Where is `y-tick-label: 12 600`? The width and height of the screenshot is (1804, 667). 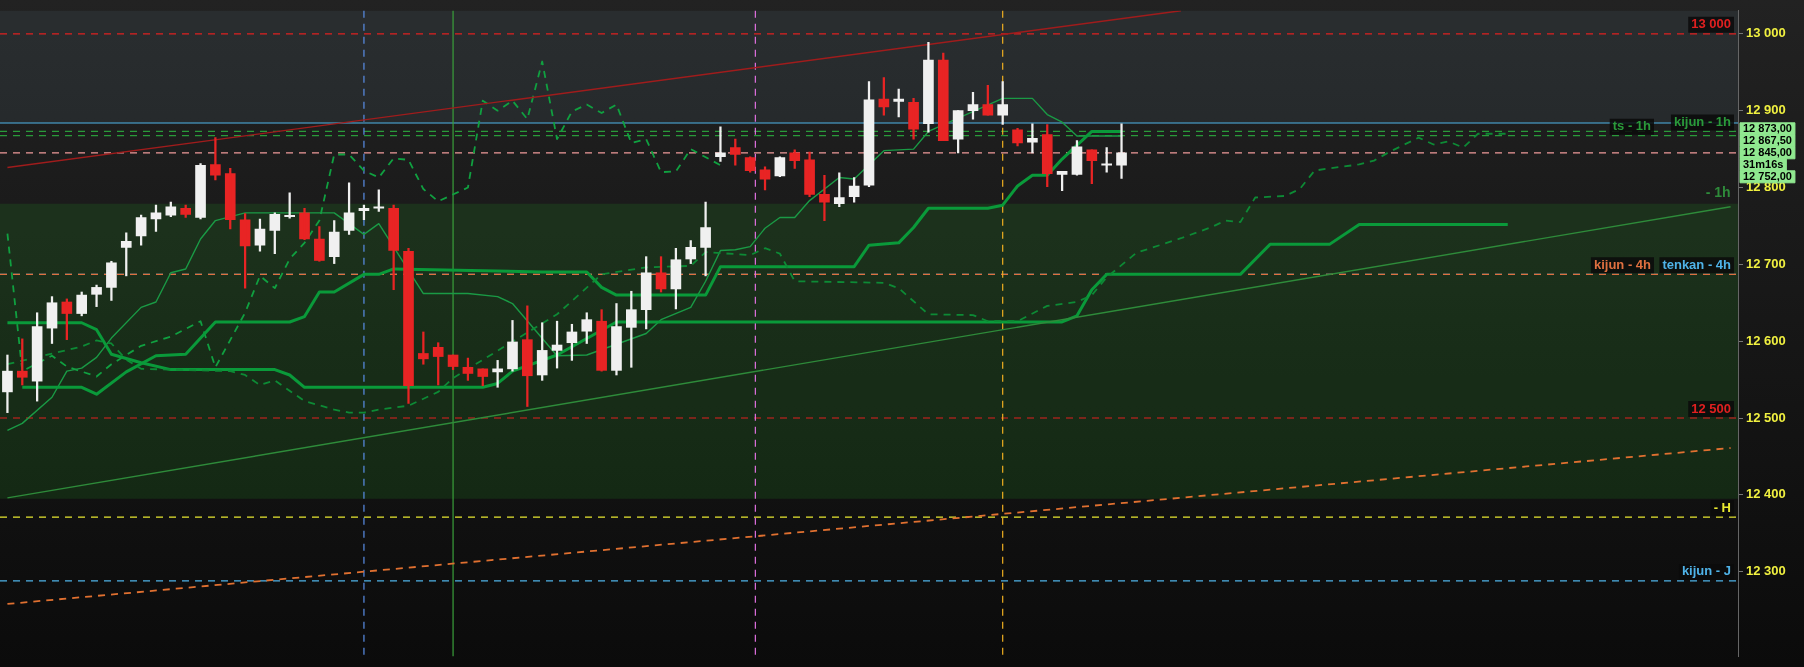
y-tick-label: 12 600 is located at coordinates (1766, 340).